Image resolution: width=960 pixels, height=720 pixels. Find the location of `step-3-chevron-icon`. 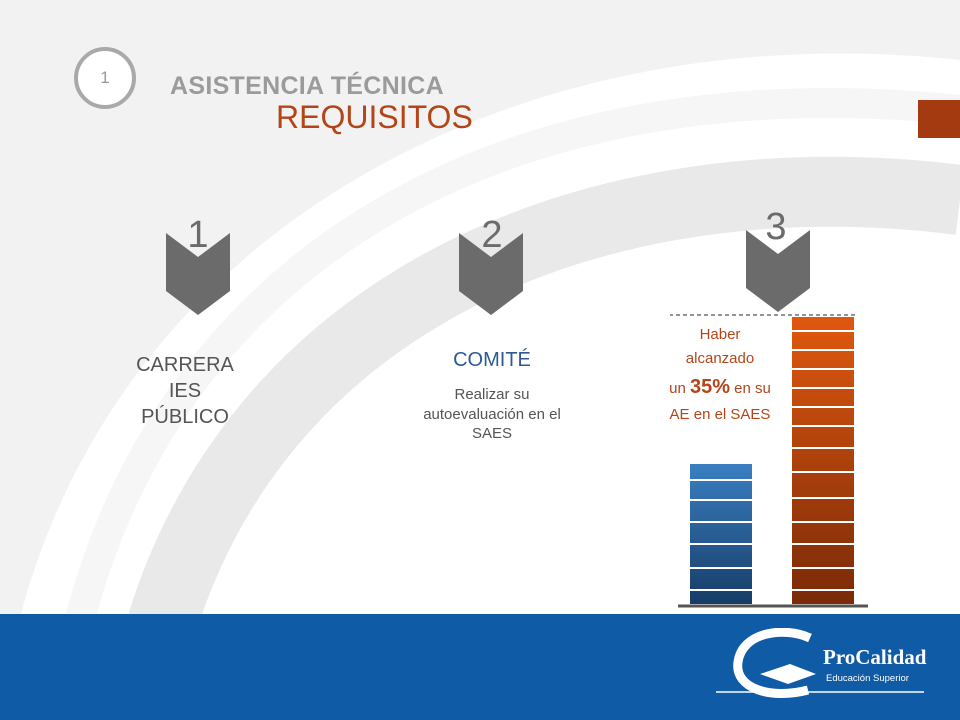

step-3-chevron-icon is located at coordinates (778, 271).